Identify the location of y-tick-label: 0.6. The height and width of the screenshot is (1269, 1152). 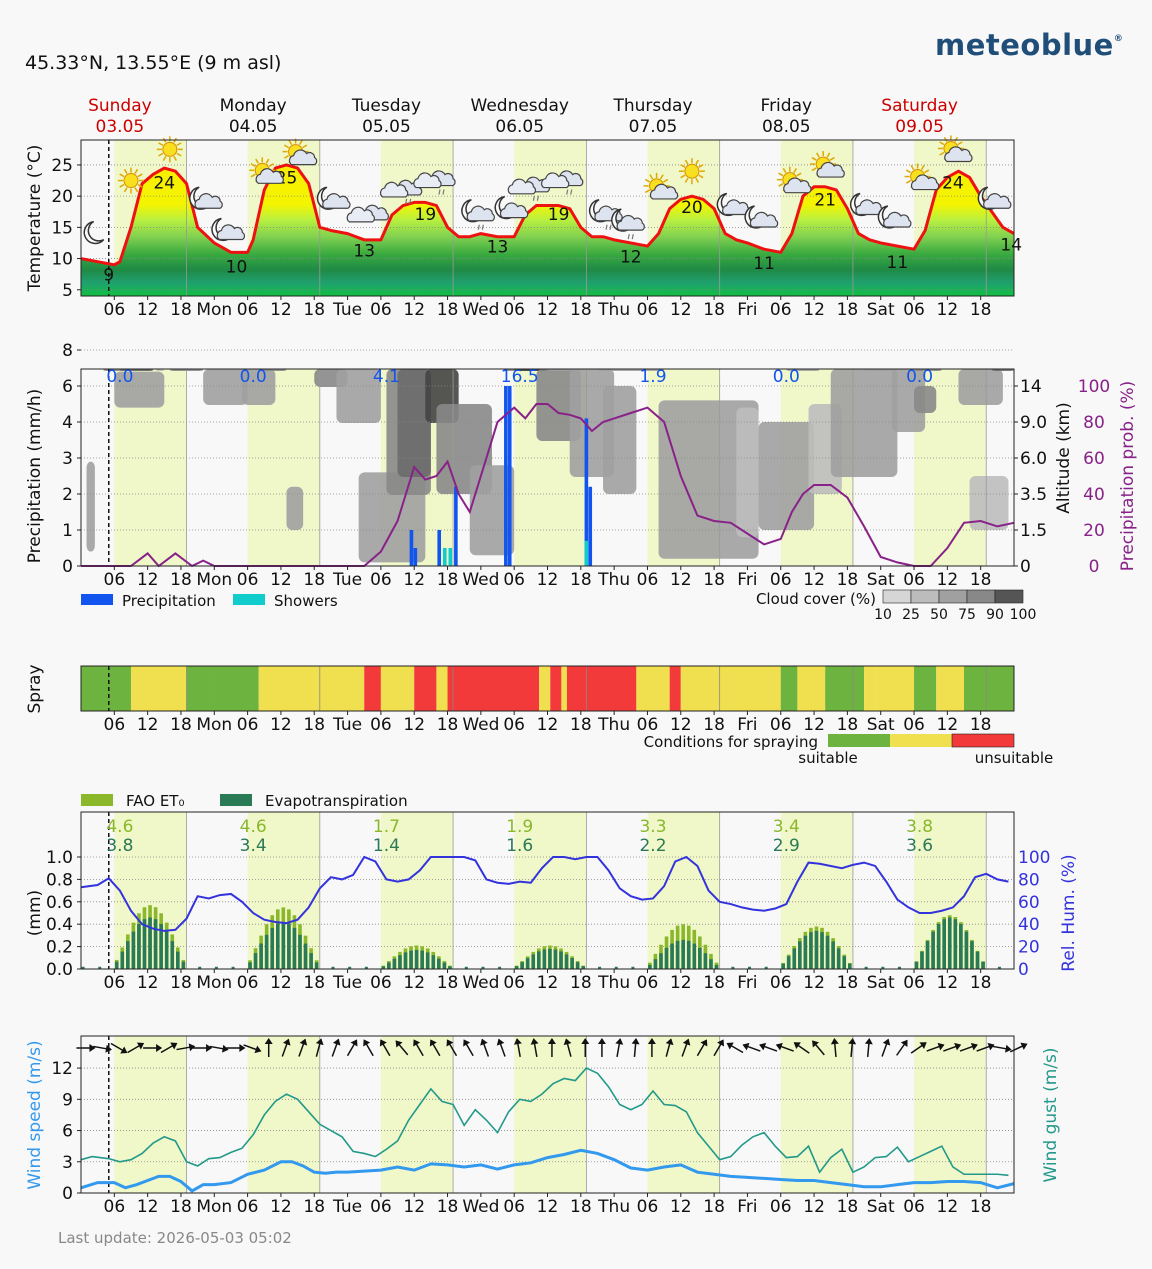
(59, 903).